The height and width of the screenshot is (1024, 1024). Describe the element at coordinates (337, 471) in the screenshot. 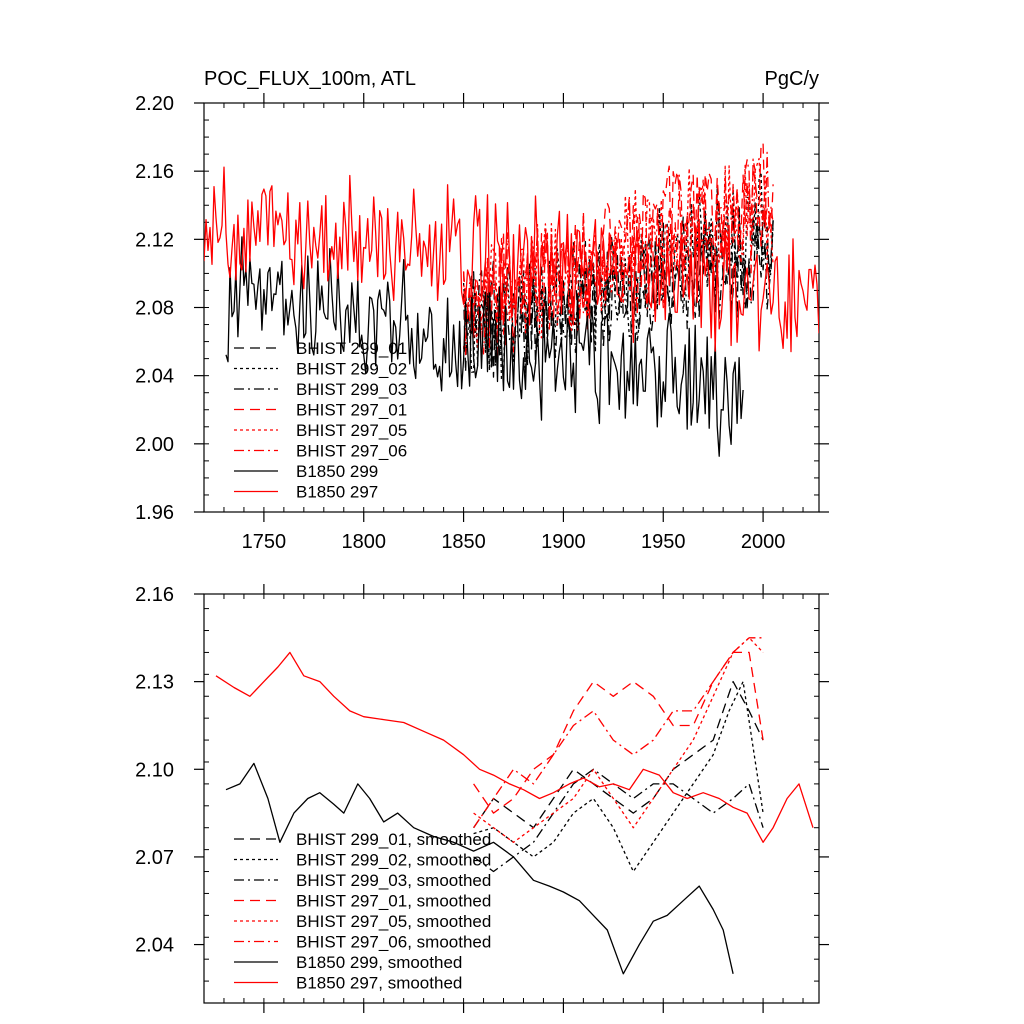

I see `legend-label: B1850 299` at that location.